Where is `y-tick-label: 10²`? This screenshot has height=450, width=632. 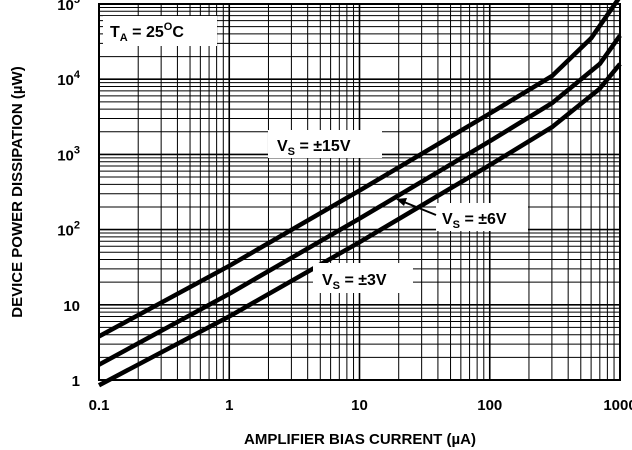 y-tick-label: 10² is located at coordinates (68, 230).